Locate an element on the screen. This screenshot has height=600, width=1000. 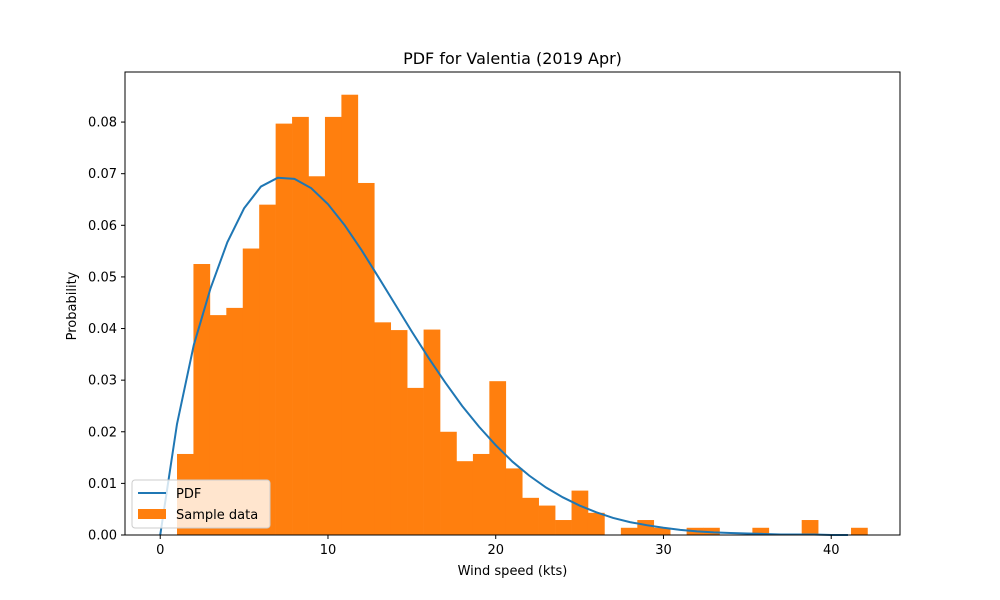
y-tick-label: 0.08 is located at coordinates (102, 123).